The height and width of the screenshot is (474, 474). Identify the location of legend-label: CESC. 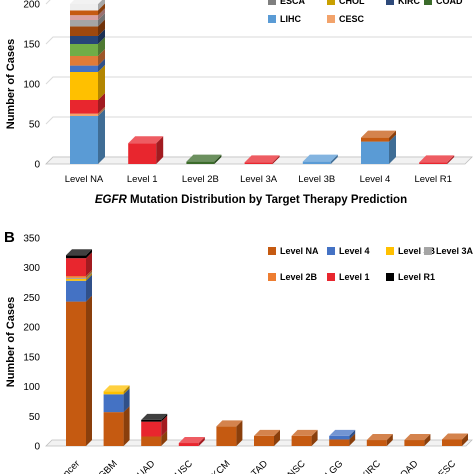
(352, 19).